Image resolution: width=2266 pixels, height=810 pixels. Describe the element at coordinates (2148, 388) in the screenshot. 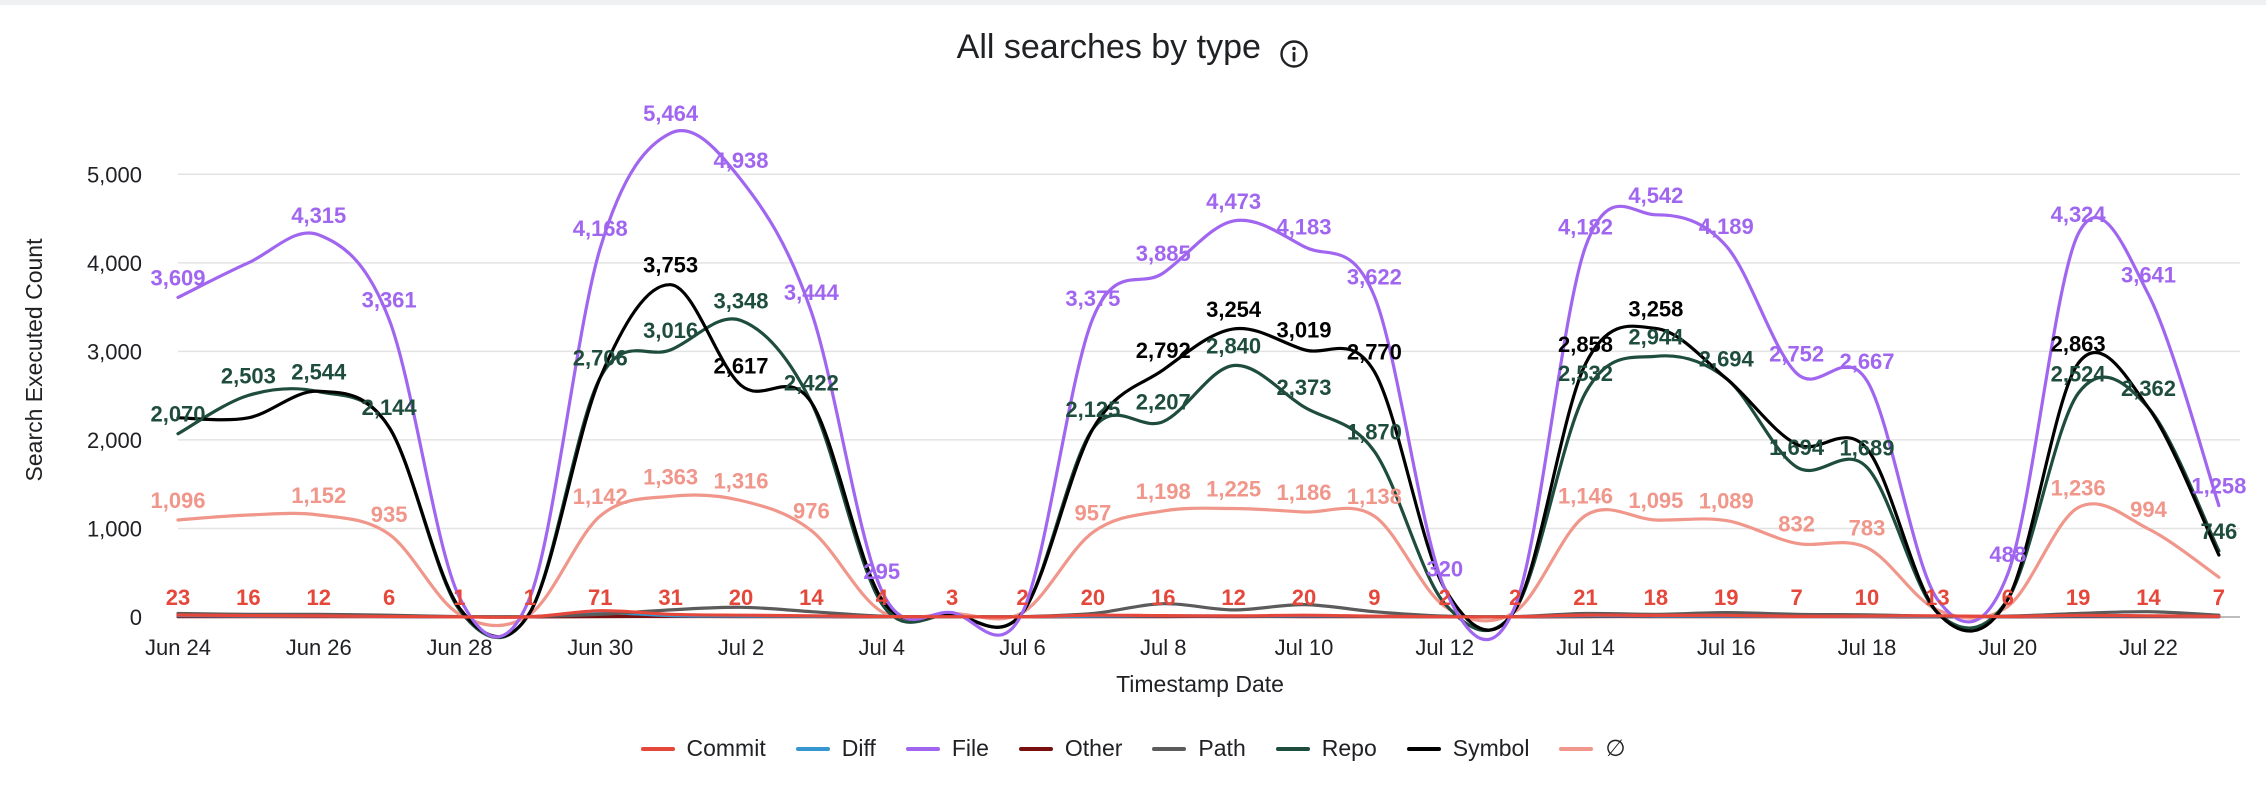

I see `data-label-repo: 2,362` at that location.